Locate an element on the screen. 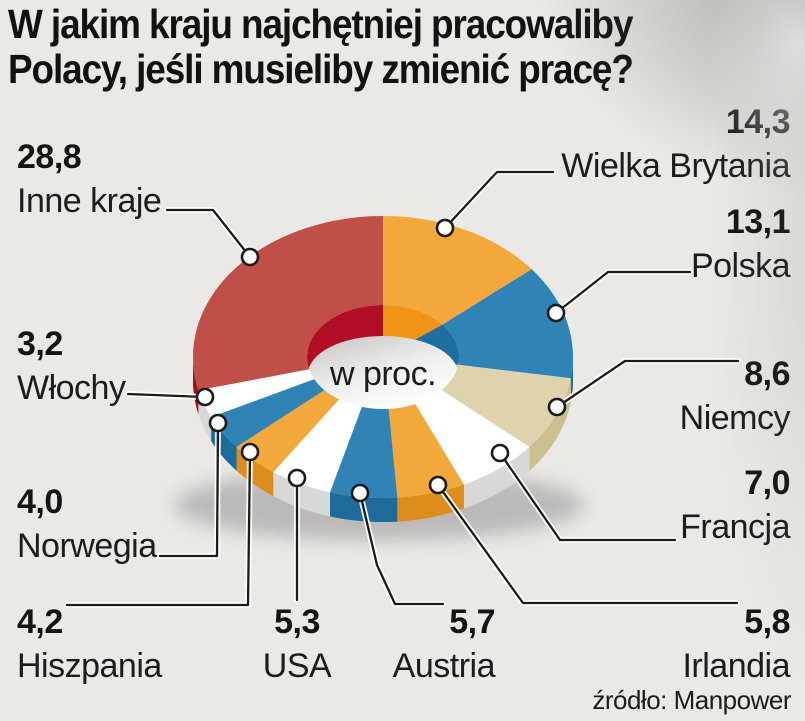  leader-line-polska is located at coordinates (623, 292).